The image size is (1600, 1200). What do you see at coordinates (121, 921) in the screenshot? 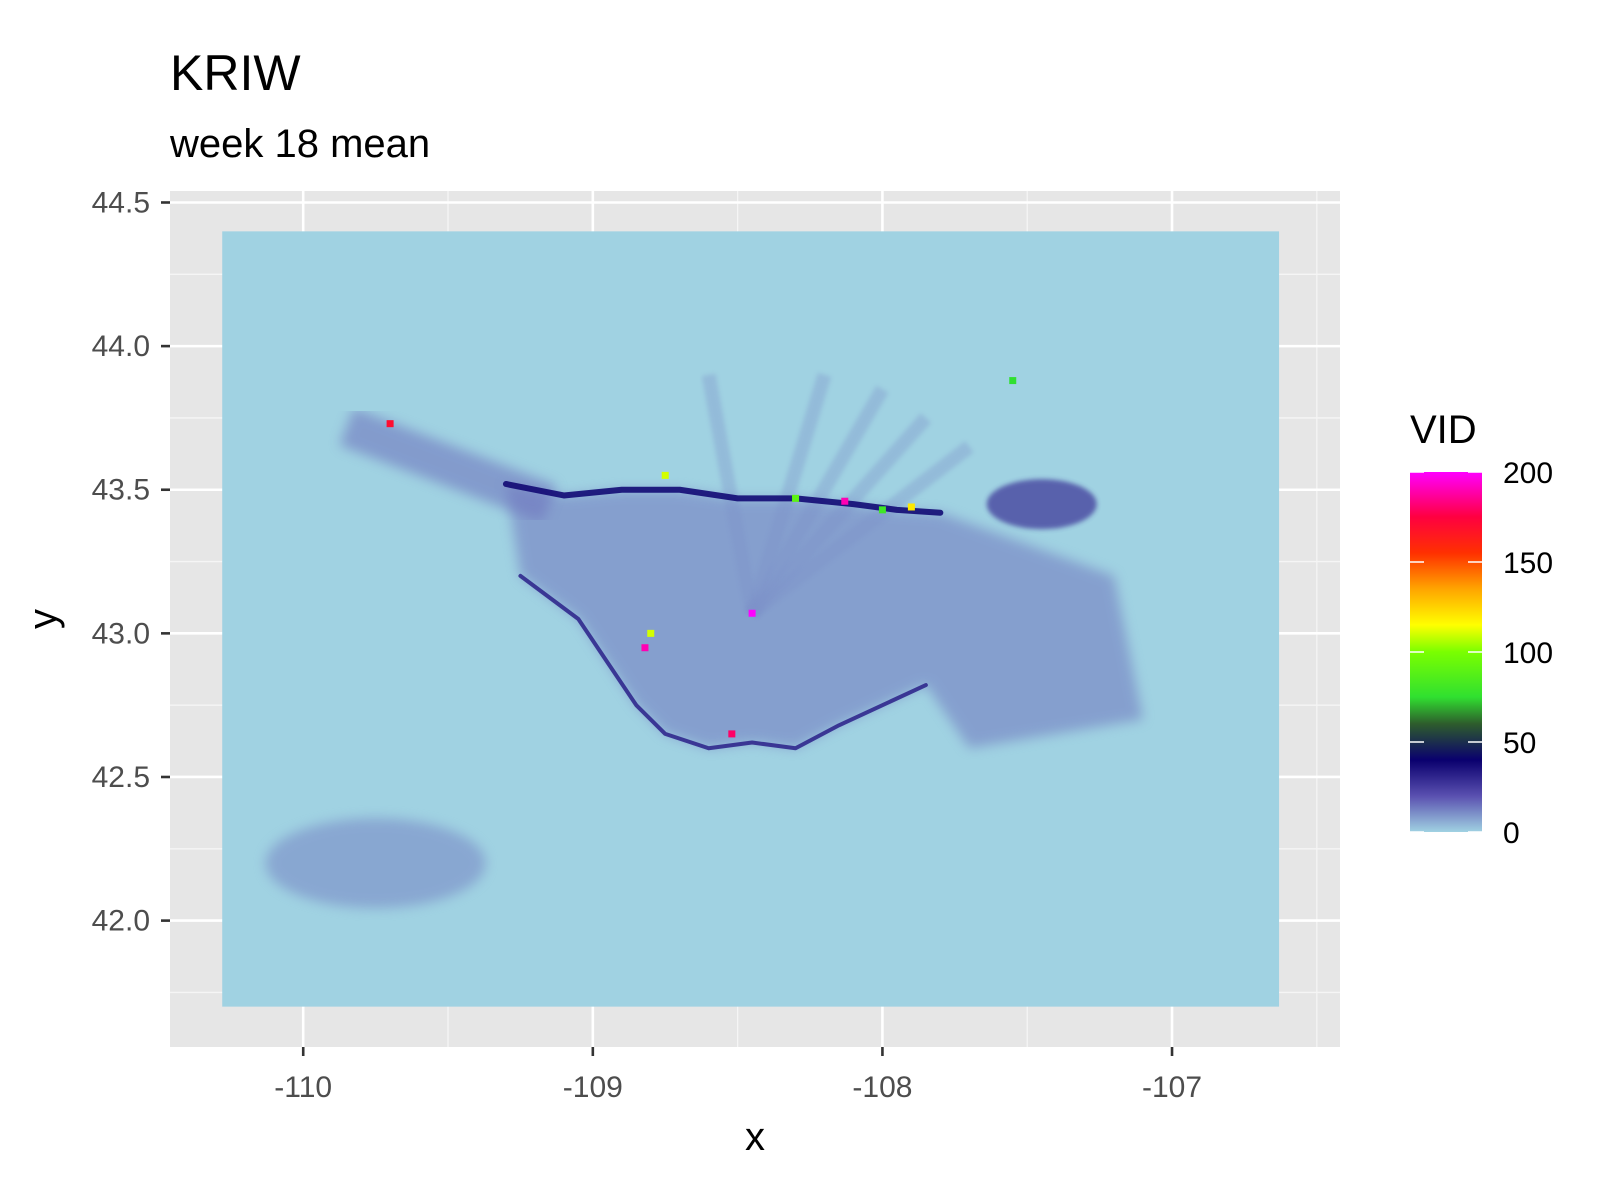
I see `y-axis-tick-label: 42.0` at bounding box center [121, 921].